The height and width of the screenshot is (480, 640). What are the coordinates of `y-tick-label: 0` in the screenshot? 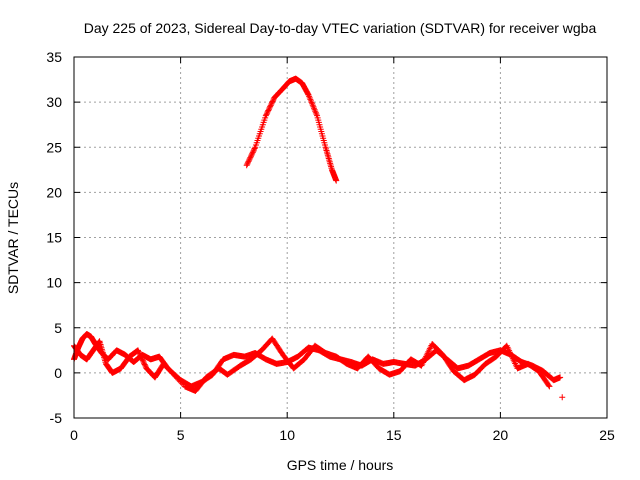 It's located at (58, 373).